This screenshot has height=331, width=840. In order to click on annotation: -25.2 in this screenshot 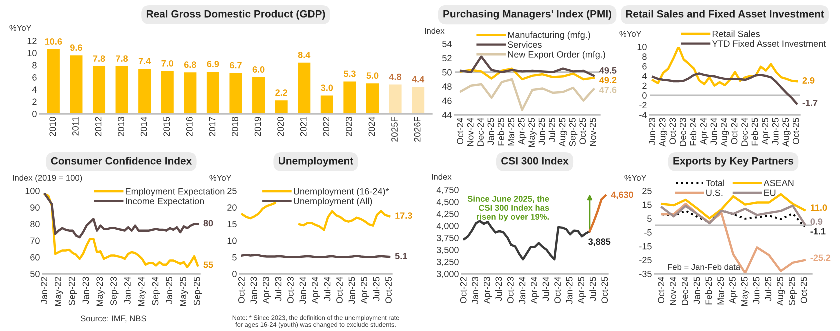, I will do `click(820, 258)`.